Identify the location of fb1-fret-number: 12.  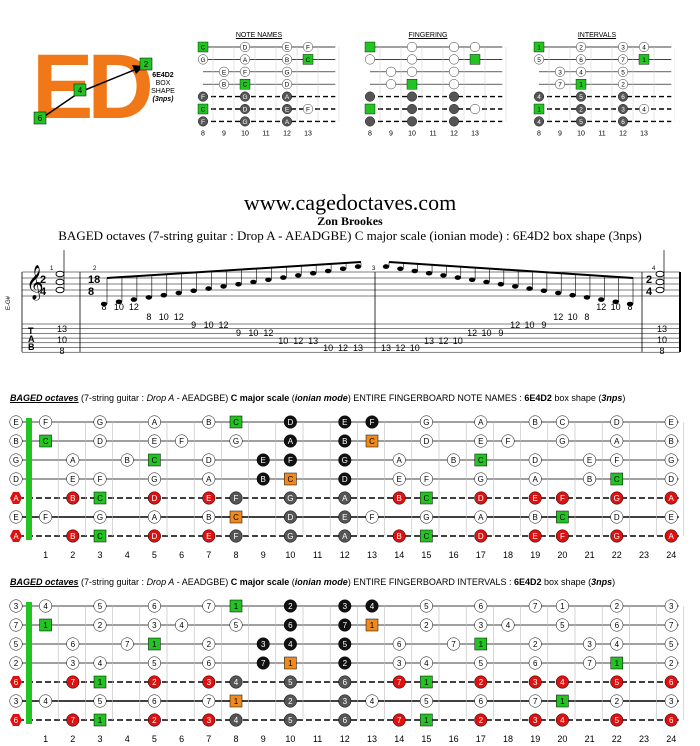
(345, 555).